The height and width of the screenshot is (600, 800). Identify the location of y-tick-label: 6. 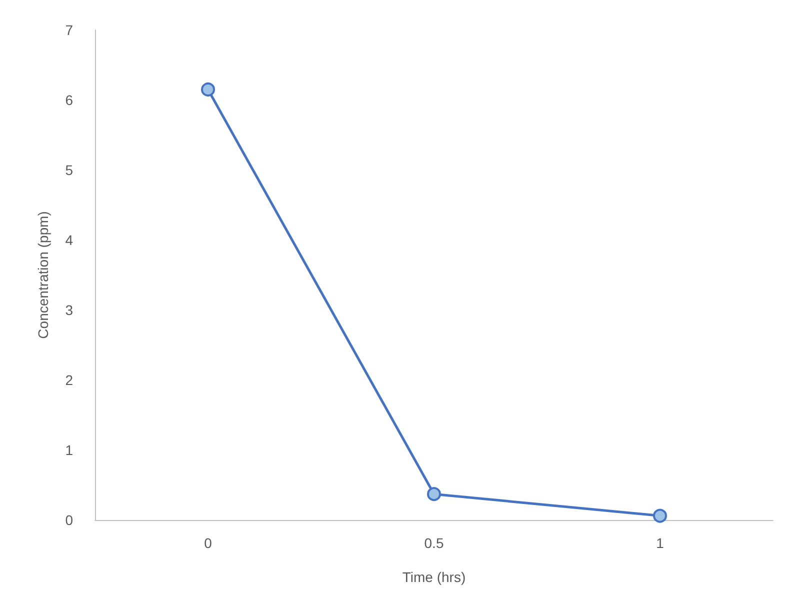
(69, 100).